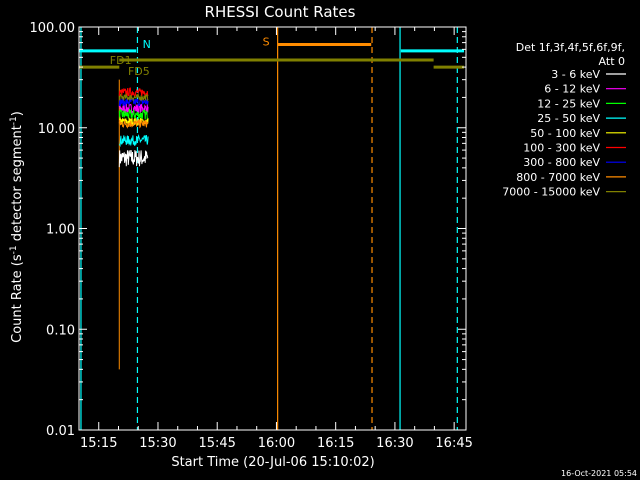 This screenshot has width=640, height=480. What do you see at coordinates (17, 227) in the screenshot?
I see `y-axis-label: Count Rate (s-1 detector segment-1)` at bounding box center [17, 227].